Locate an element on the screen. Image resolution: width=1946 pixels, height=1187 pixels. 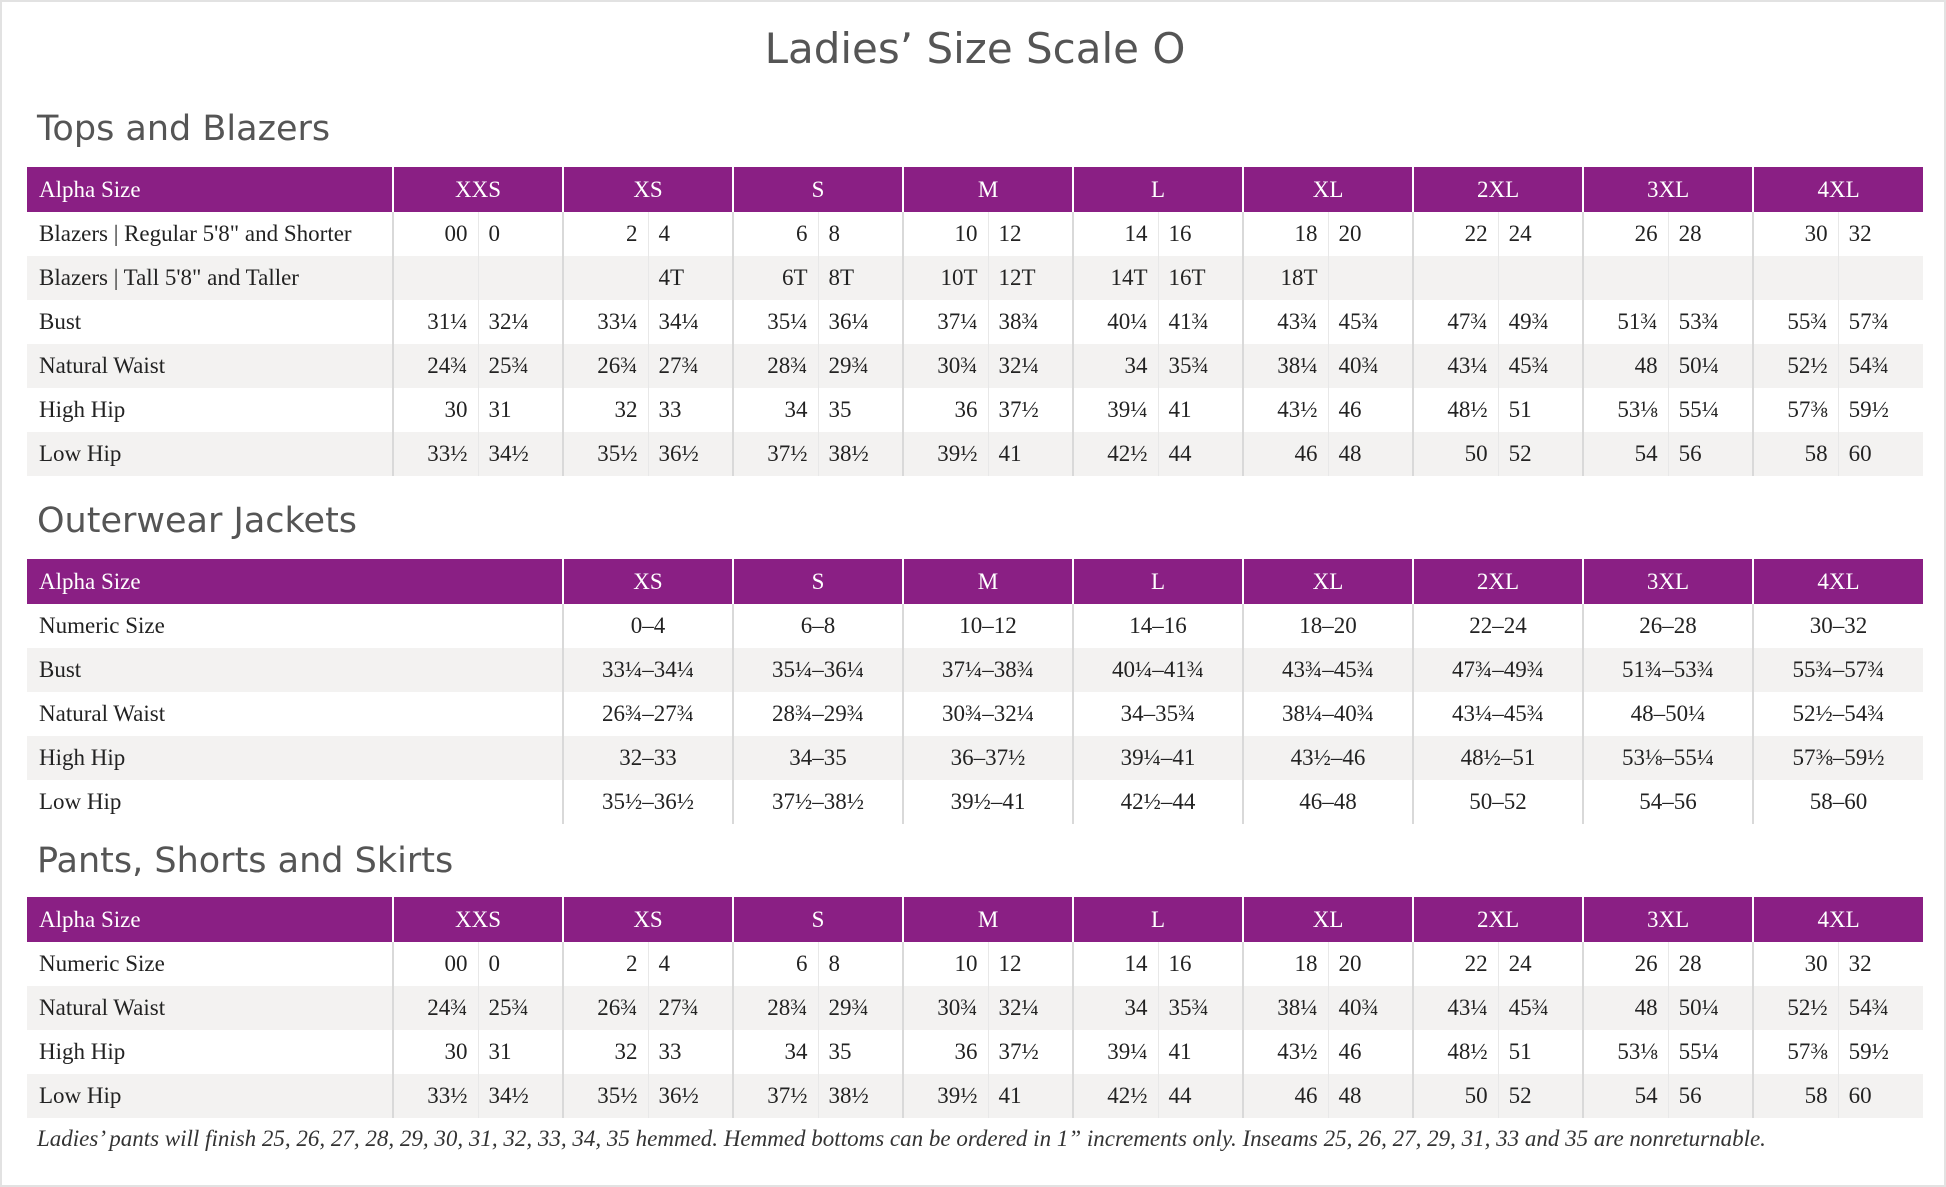
cell: 57⅜–59½ is located at coordinates (1837, 758).